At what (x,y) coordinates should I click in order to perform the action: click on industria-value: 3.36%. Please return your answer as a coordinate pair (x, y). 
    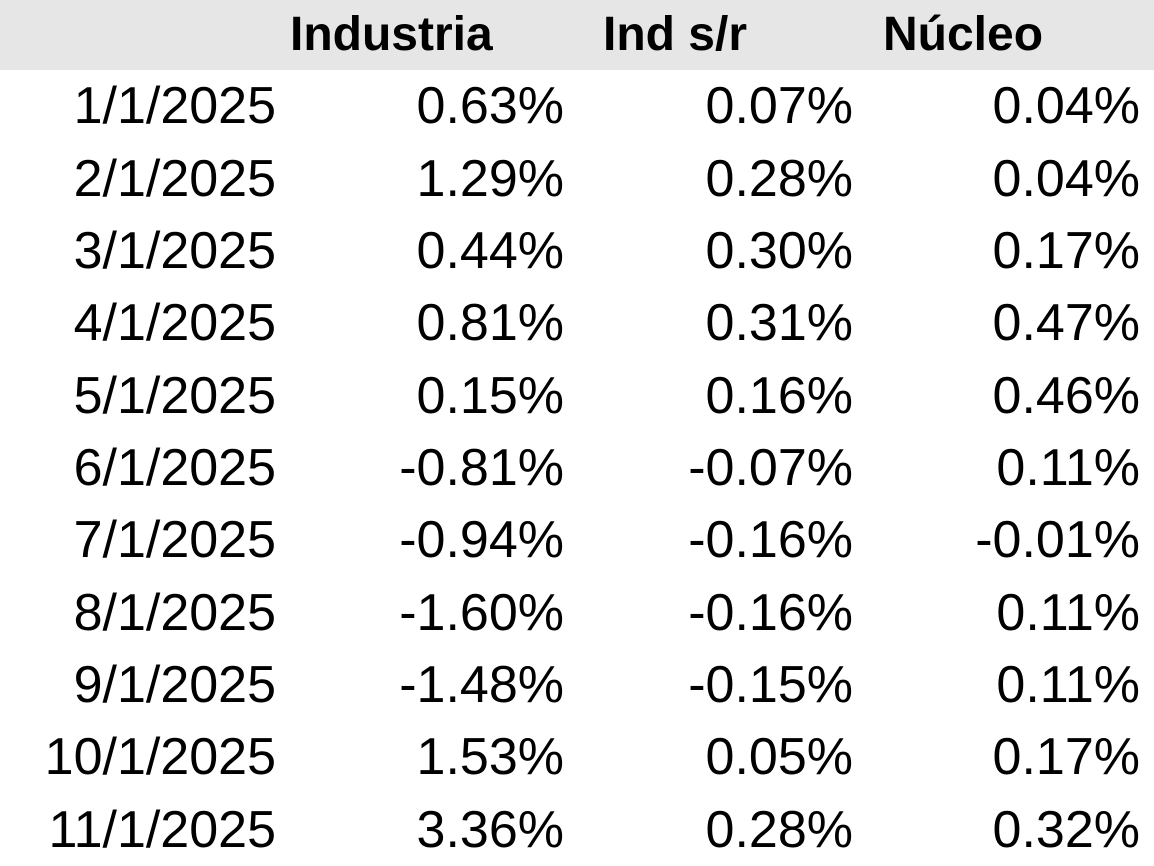
    Looking at the image, I should click on (490, 829).